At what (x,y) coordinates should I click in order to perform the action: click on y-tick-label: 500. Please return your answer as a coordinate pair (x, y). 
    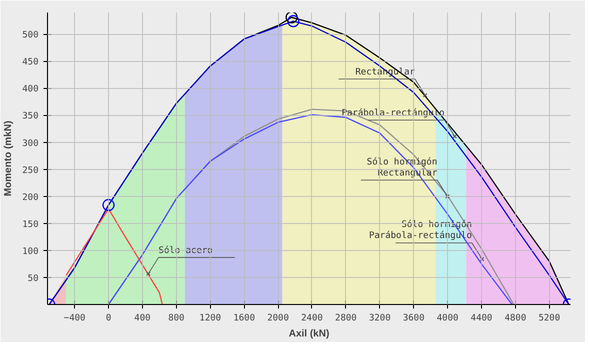
    Looking at the image, I should click on (30, 35).